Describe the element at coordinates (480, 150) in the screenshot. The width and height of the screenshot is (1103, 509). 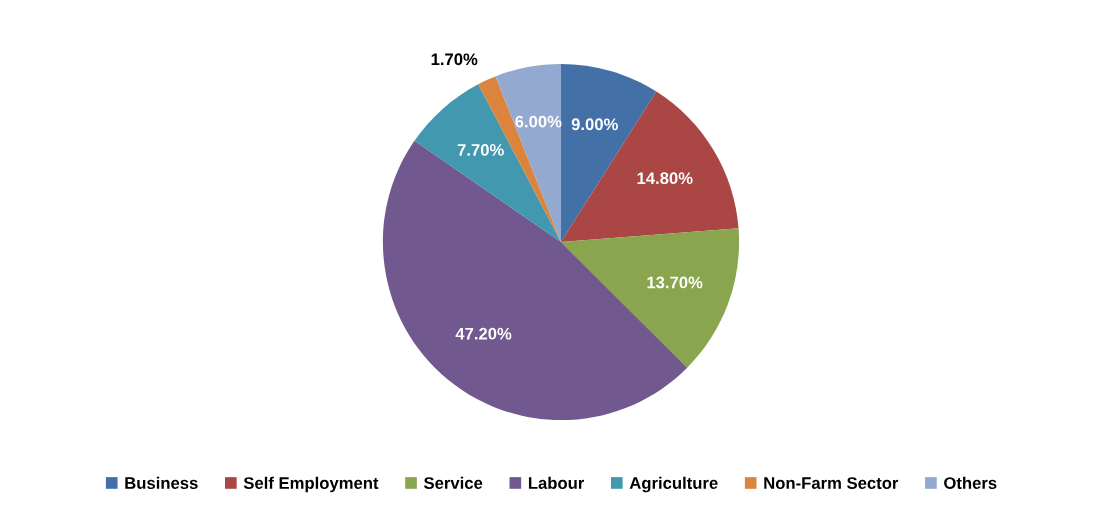
I see `data-label: 7.70%` at that location.